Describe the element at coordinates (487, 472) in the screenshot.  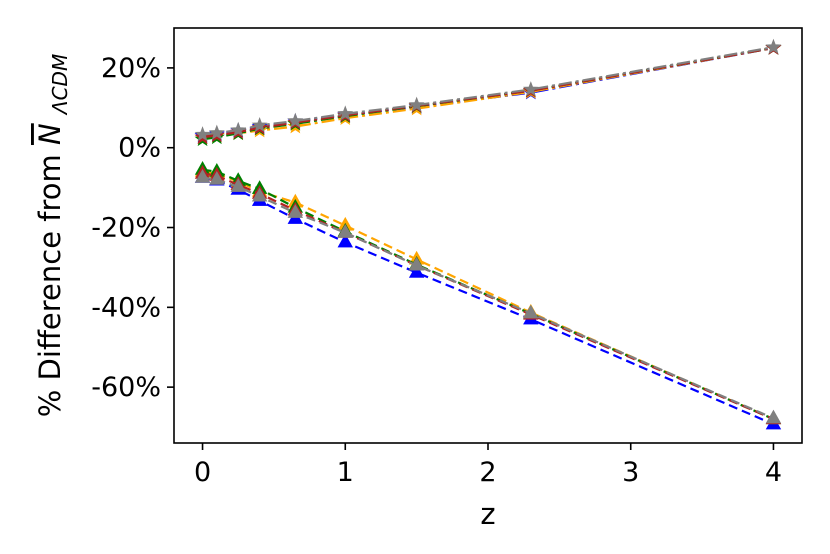
I see `x-tick-label: 2` at that location.